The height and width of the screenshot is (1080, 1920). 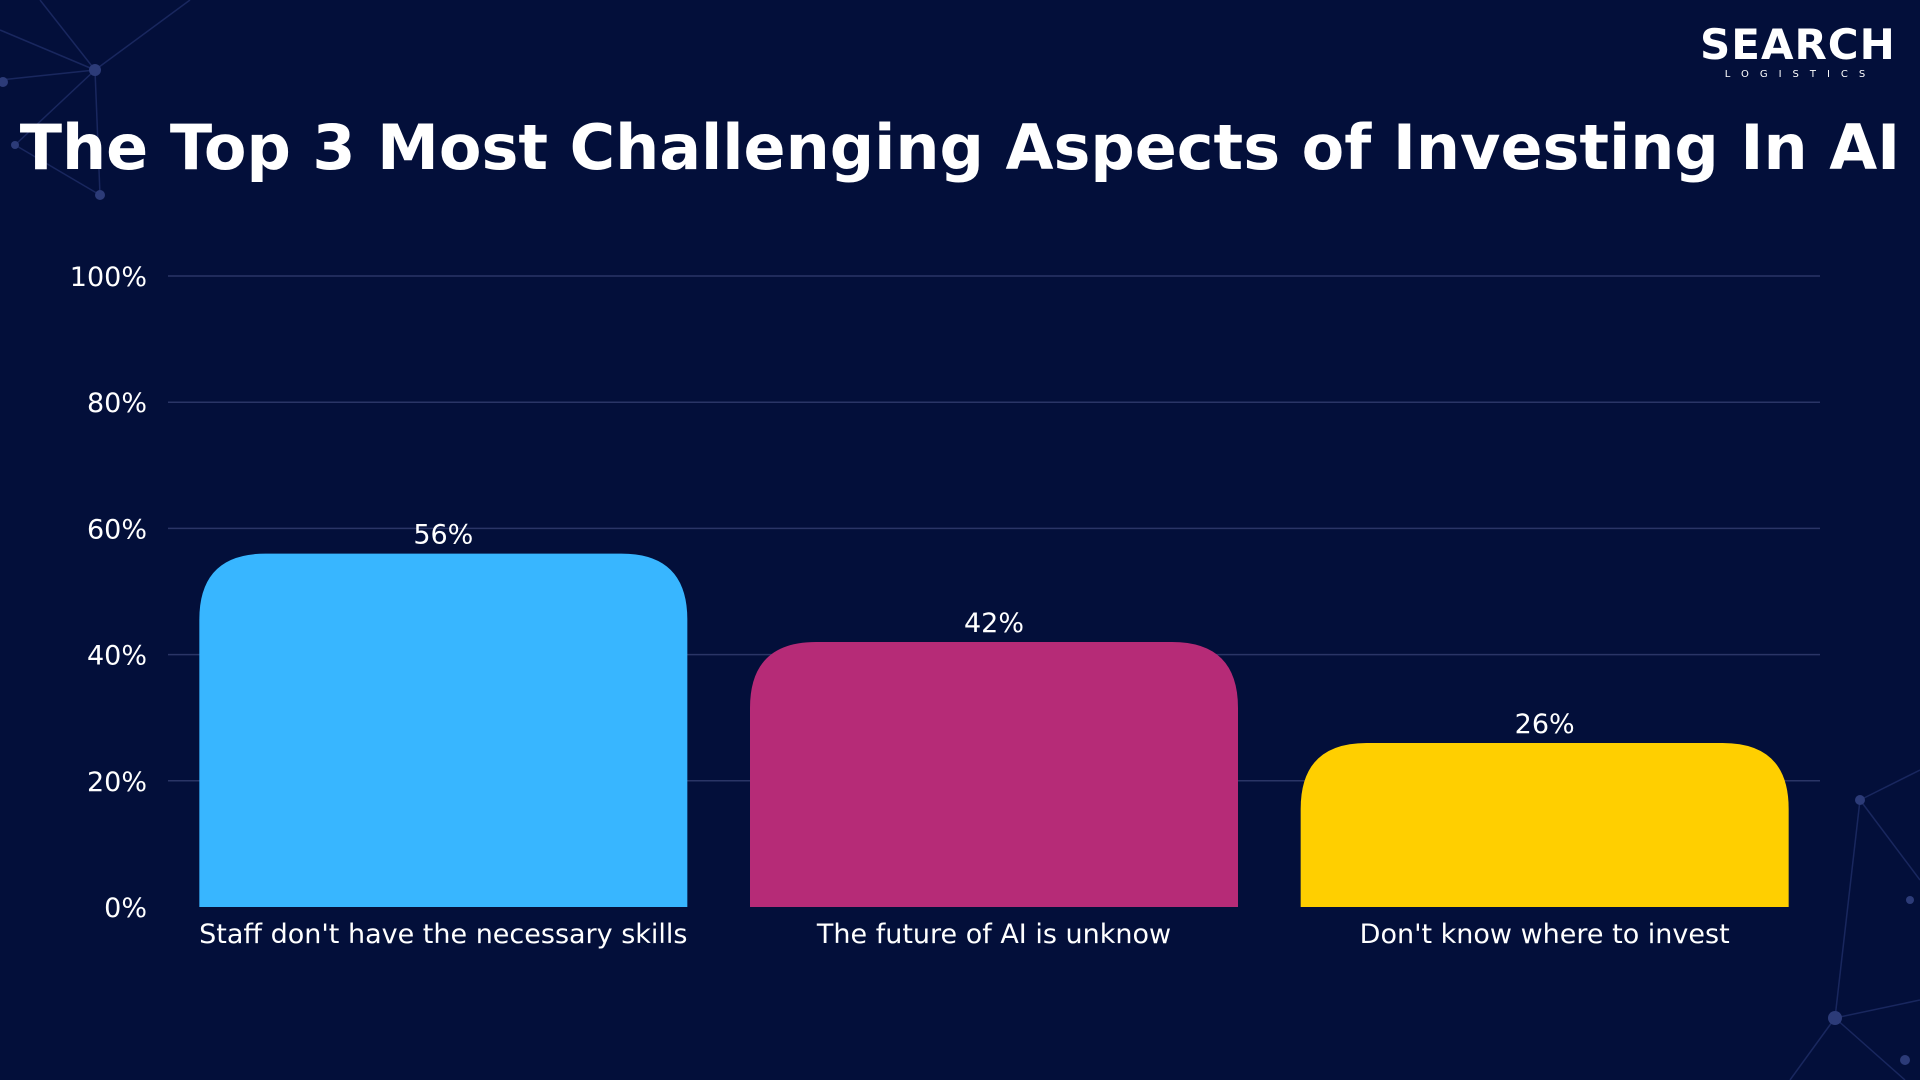 I want to click on brand-name: SEARCH, so click(x=1798, y=44).